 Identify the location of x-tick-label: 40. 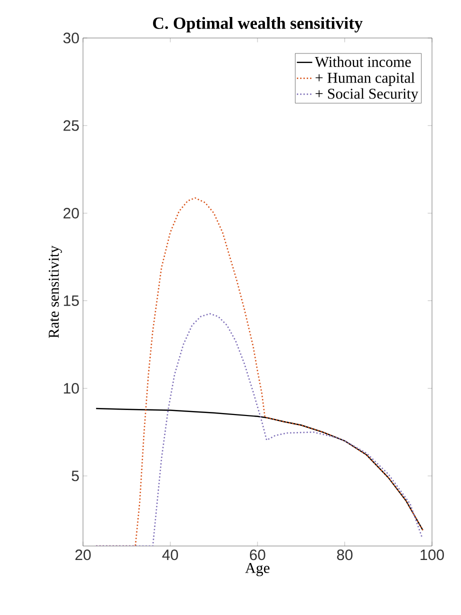
(170, 555).